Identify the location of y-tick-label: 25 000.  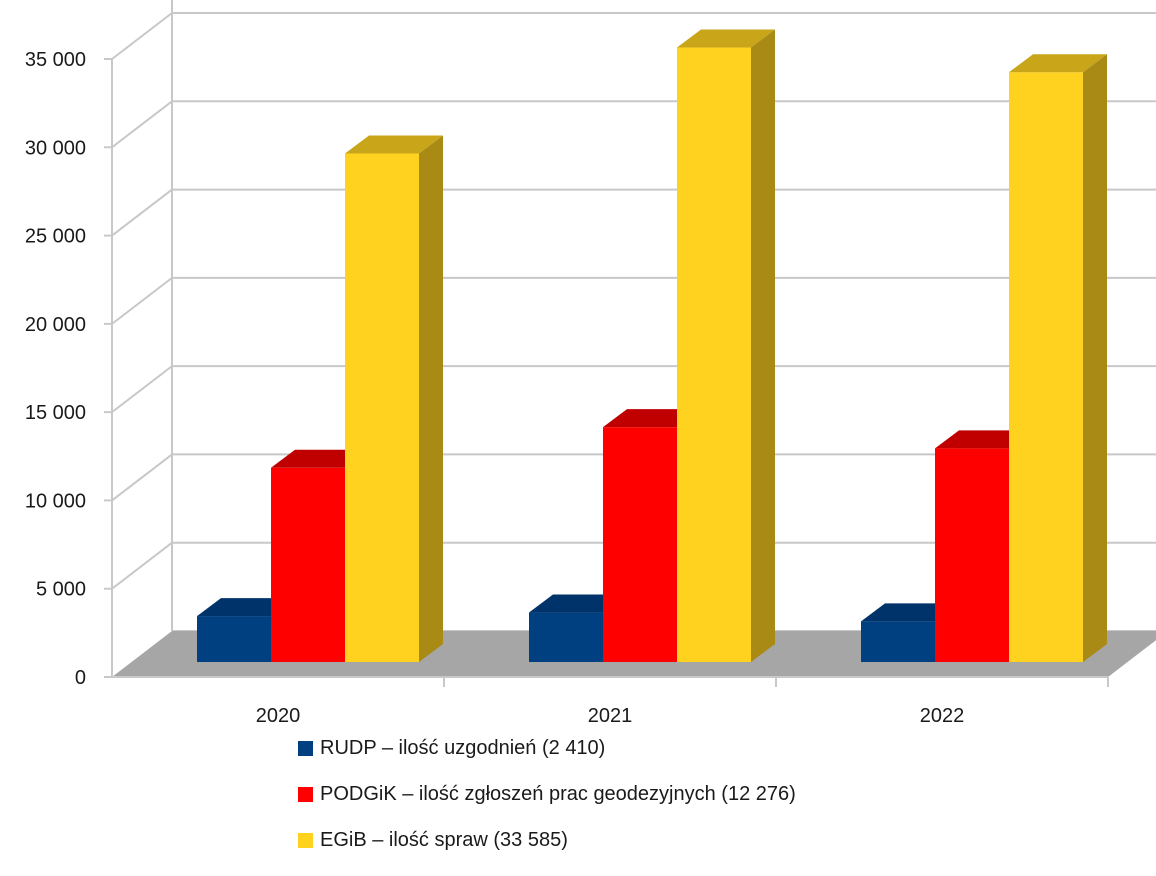
(55, 237).